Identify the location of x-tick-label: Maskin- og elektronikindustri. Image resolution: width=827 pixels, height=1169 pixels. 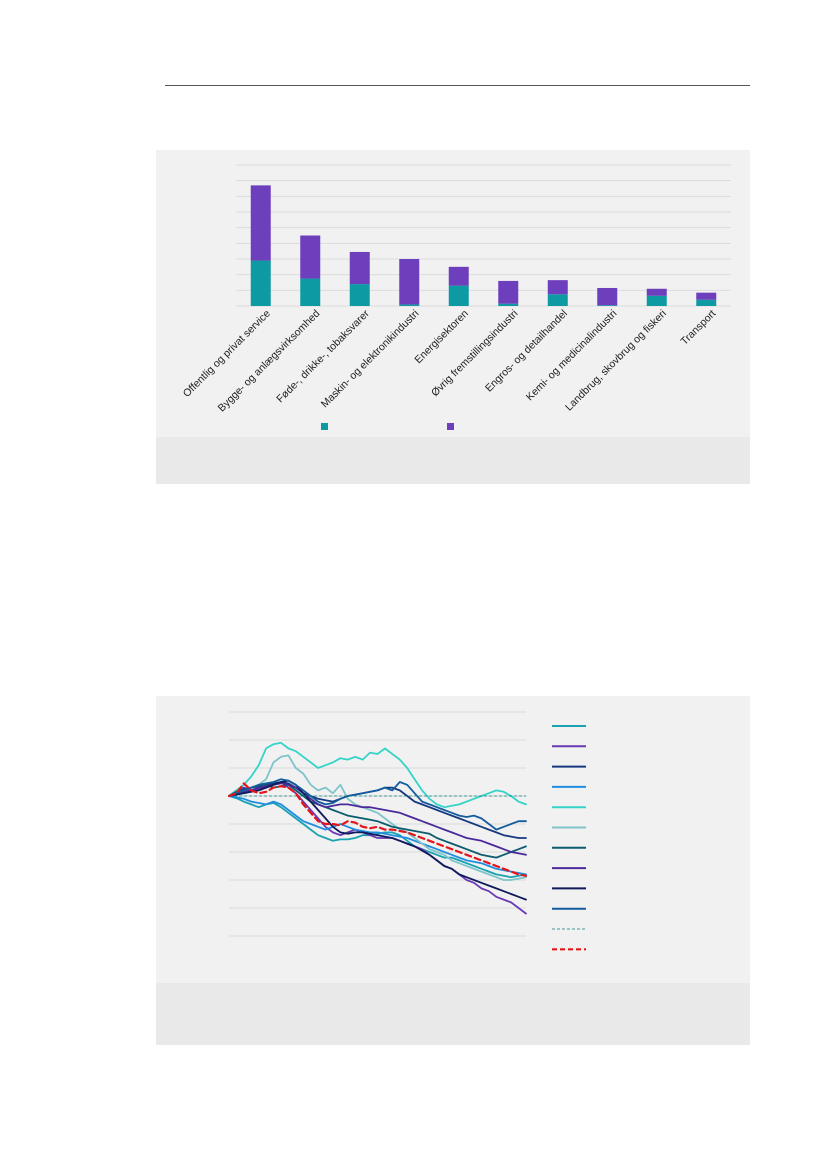
(370, 359).